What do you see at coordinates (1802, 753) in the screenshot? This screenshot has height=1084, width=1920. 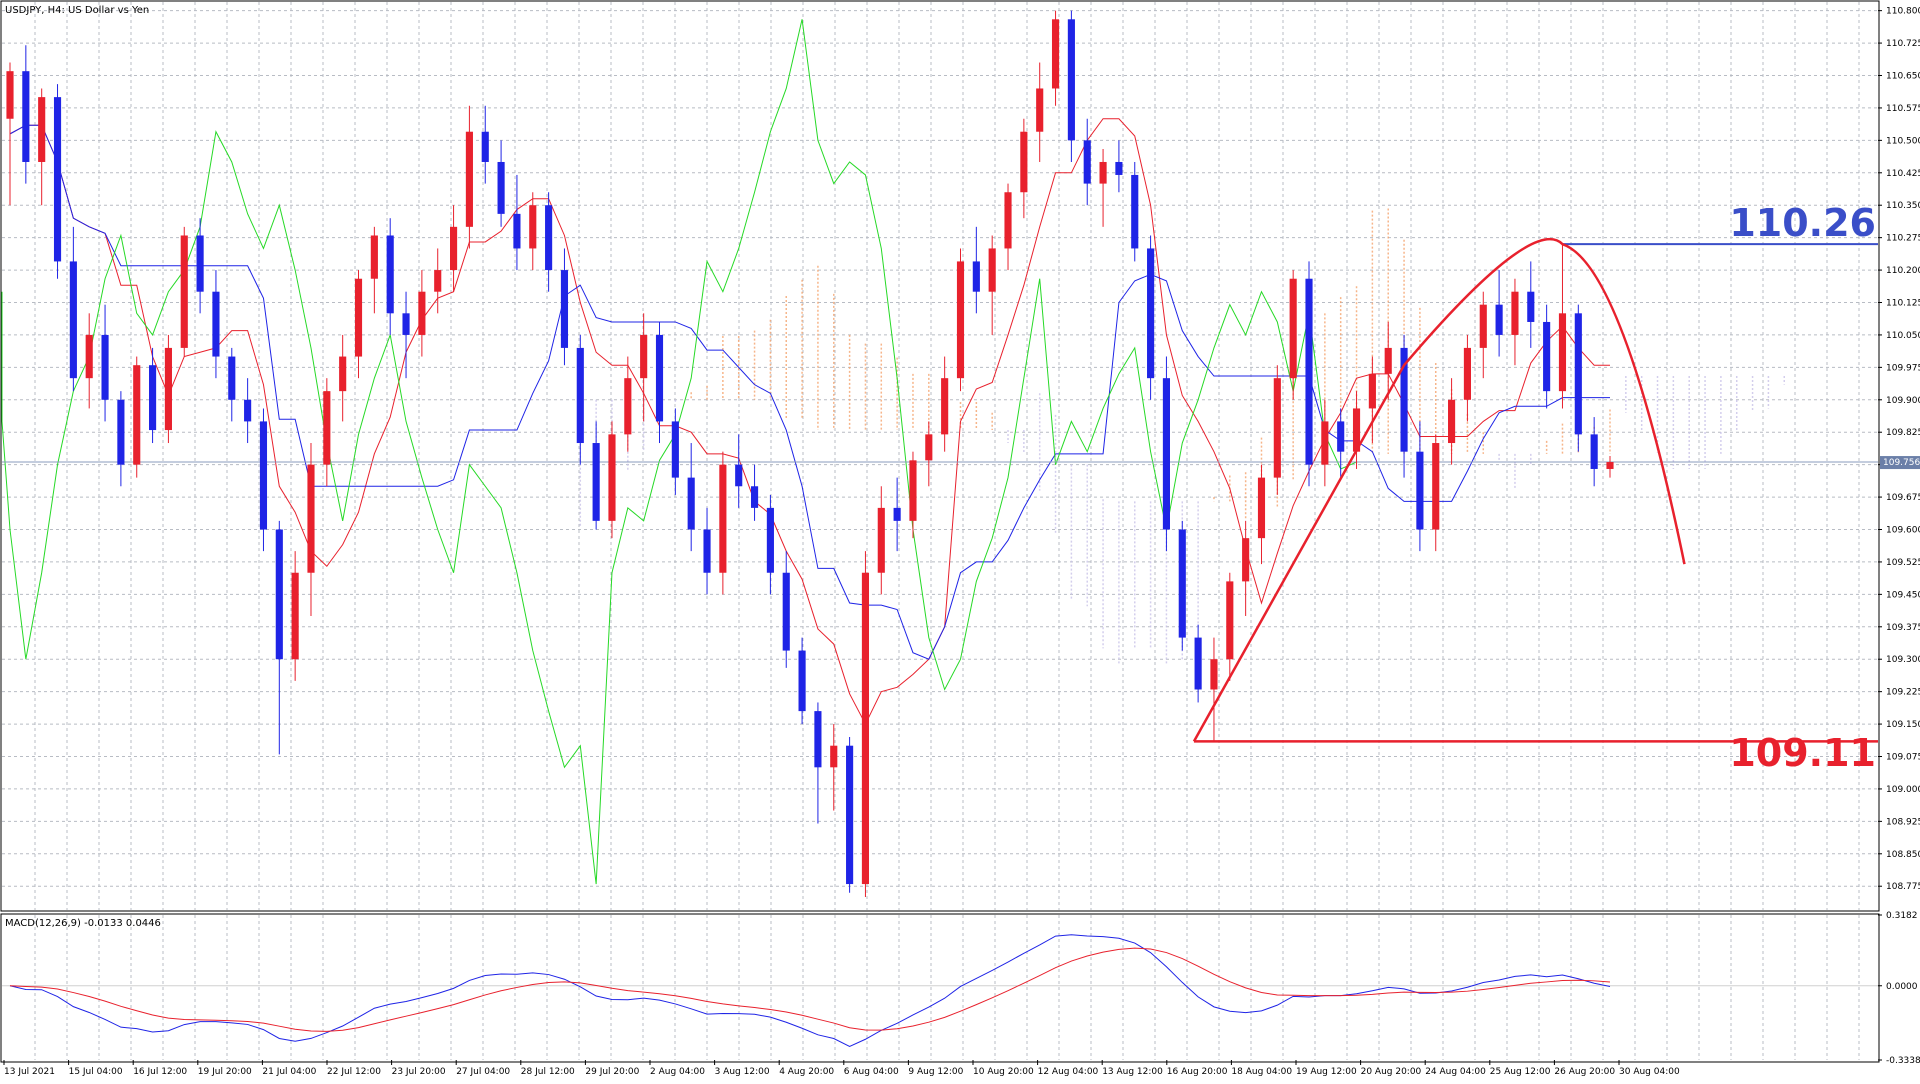 I see `support-price-label: 109.11` at bounding box center [1802, 753].